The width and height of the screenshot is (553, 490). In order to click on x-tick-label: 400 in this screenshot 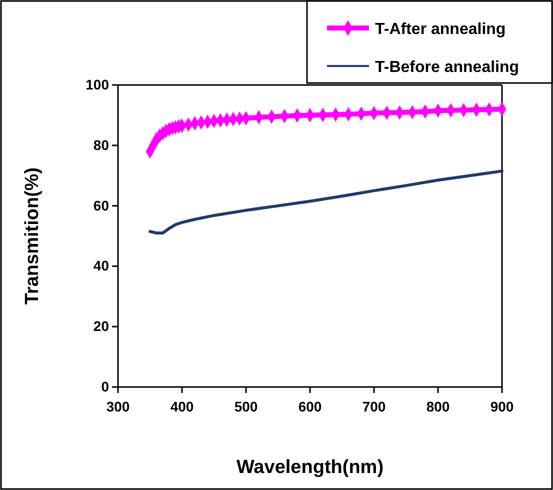, I will do `click(182, 406)`.